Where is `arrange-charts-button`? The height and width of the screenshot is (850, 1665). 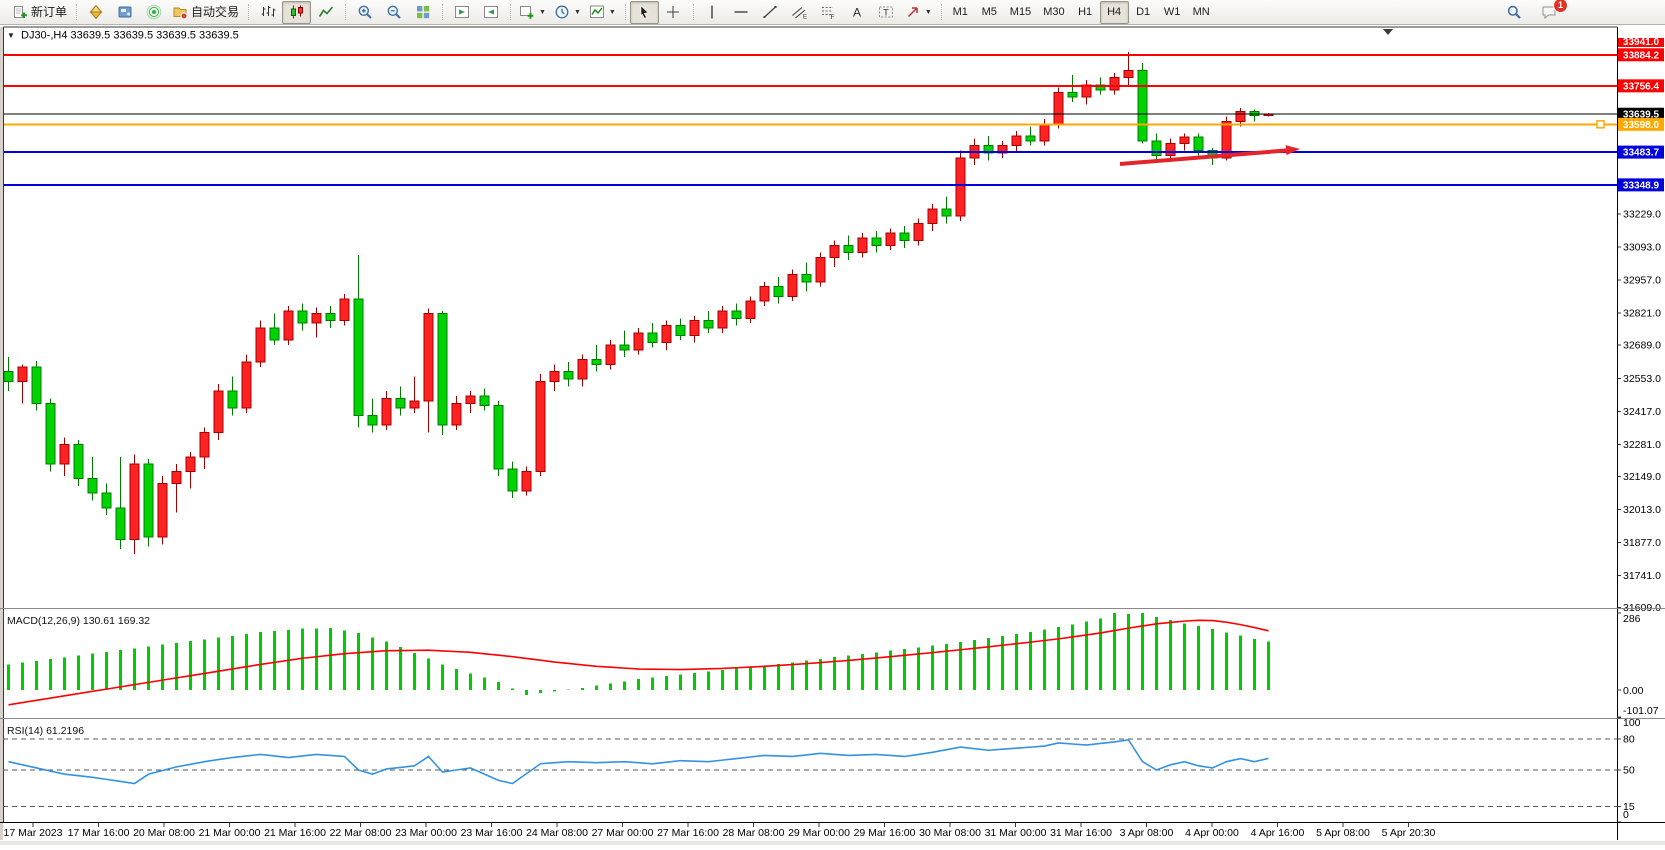
arrange-charts-button is located at coordinates (461, 12).